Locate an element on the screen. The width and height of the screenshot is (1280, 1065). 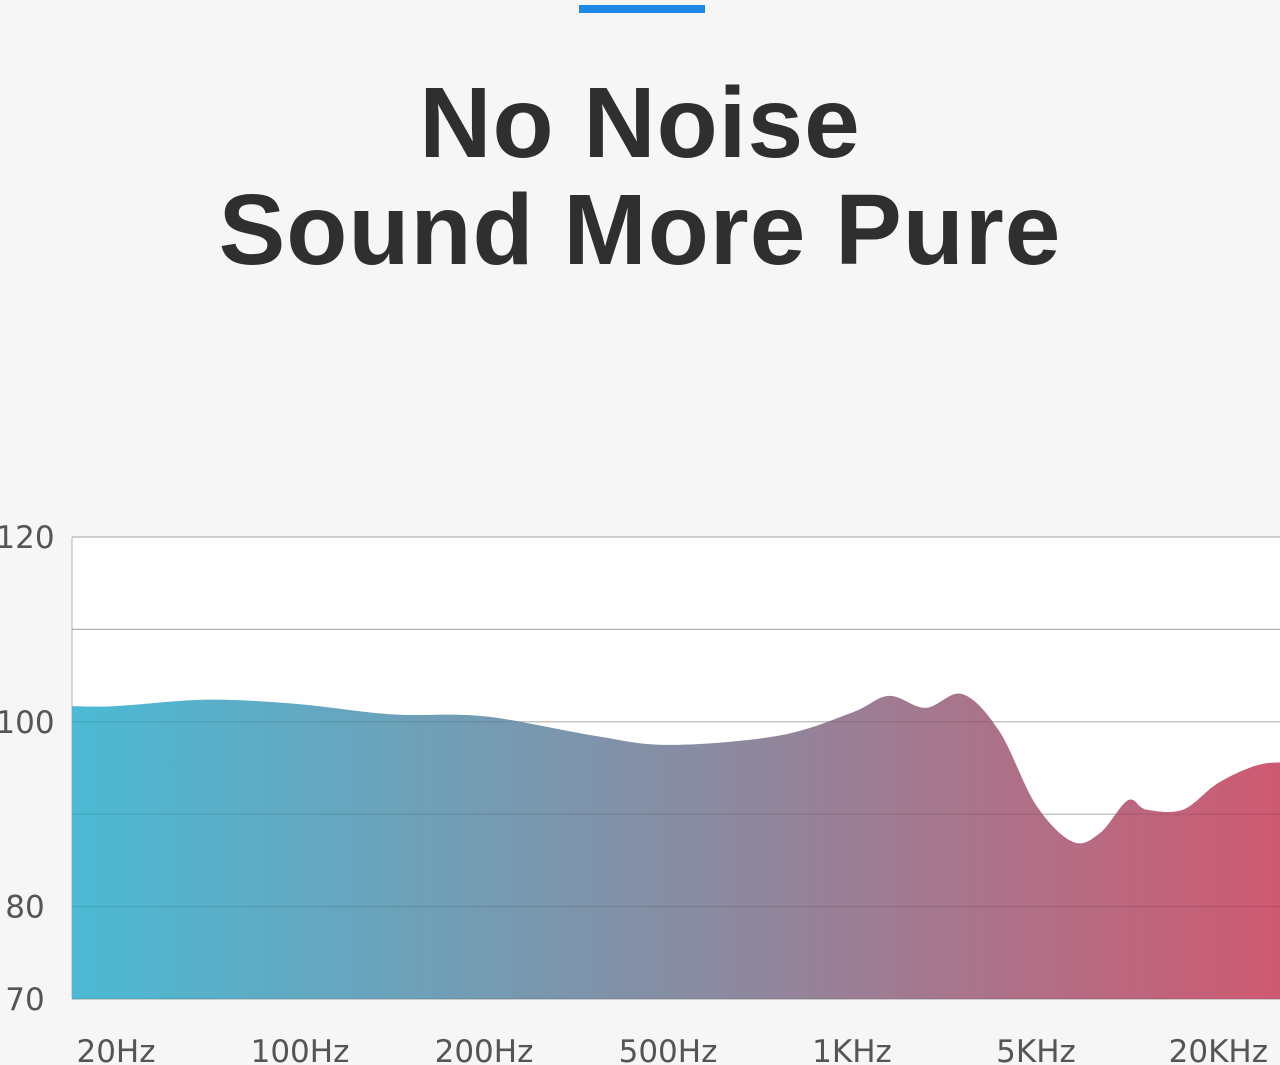
x-tick-label: 100Hz is located at coordinates (300, 1049).